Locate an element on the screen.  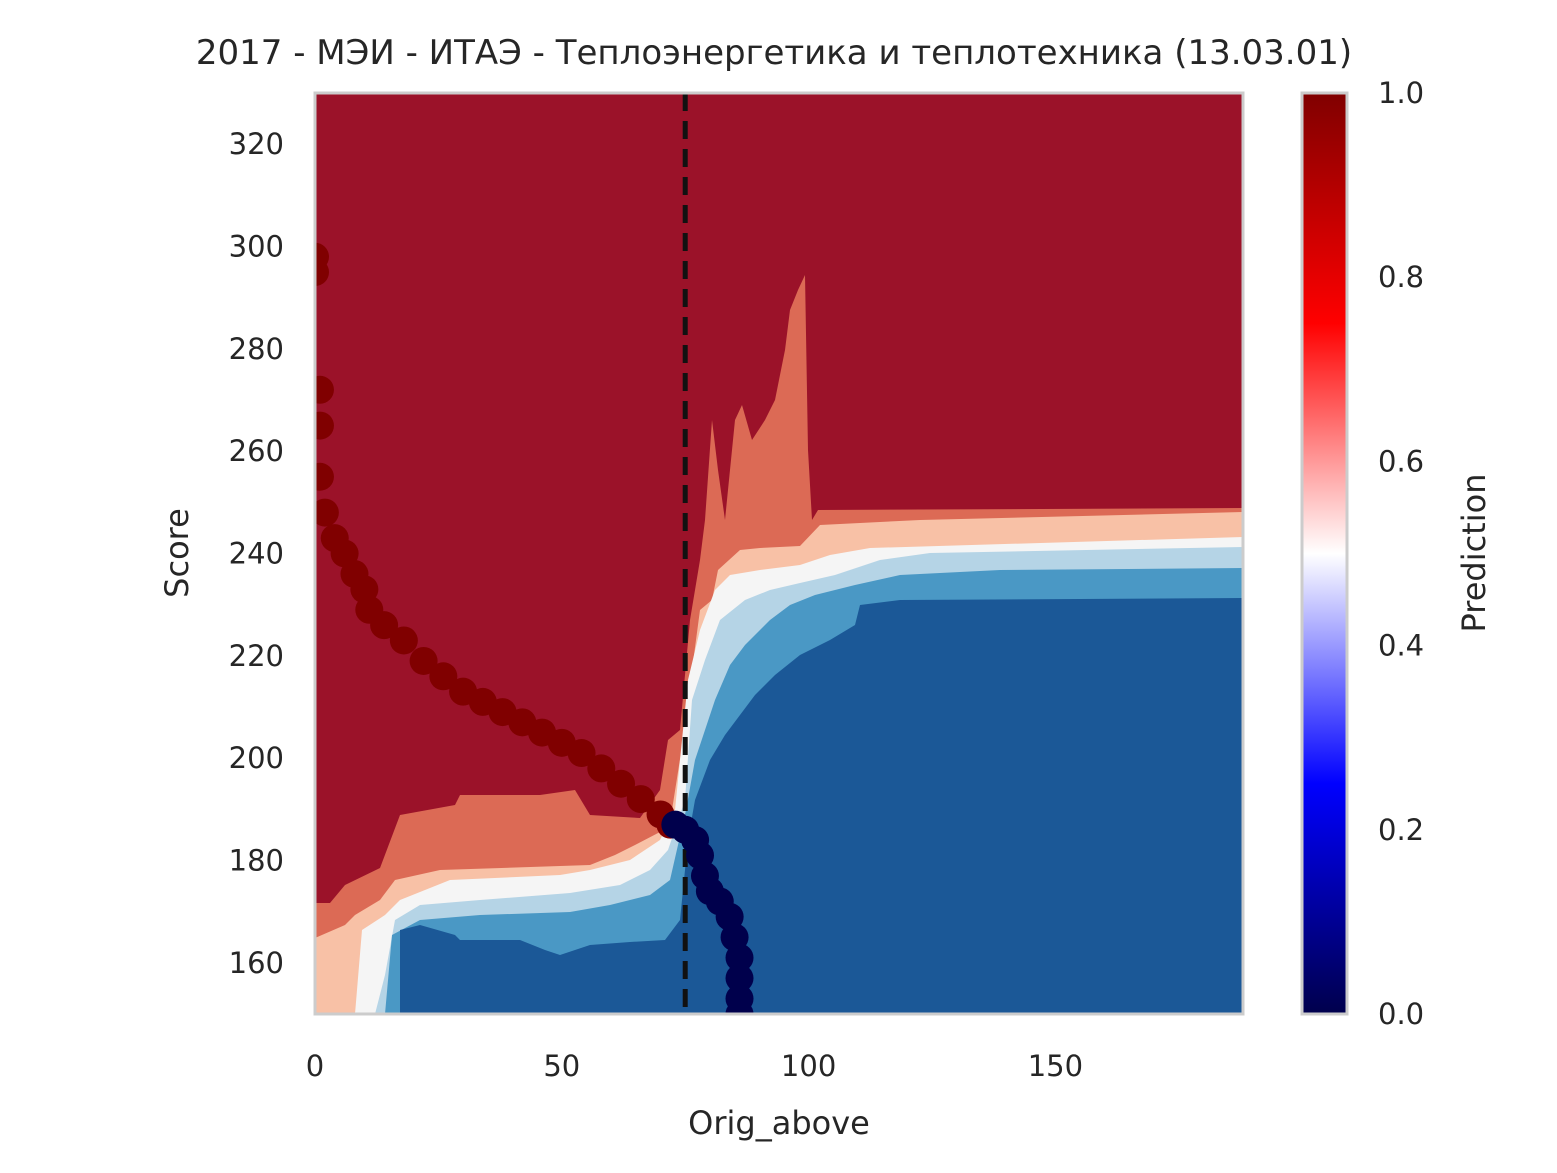
colorbar-ticks: 0.0 0.2 0.4 0.6 0.8 1.0 is located at coordinates (1401, 553).